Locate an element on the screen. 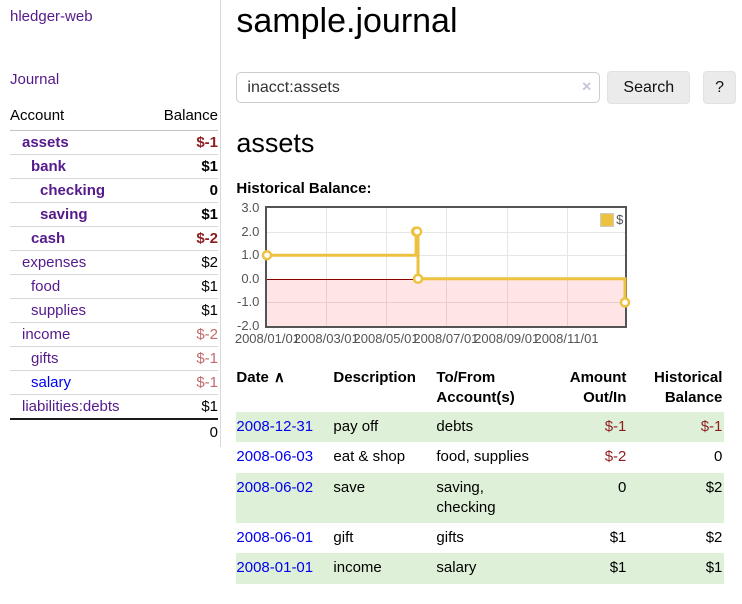 The image size is (742, 604). account-row: salary $-1 is located at coordinates (114, 382).